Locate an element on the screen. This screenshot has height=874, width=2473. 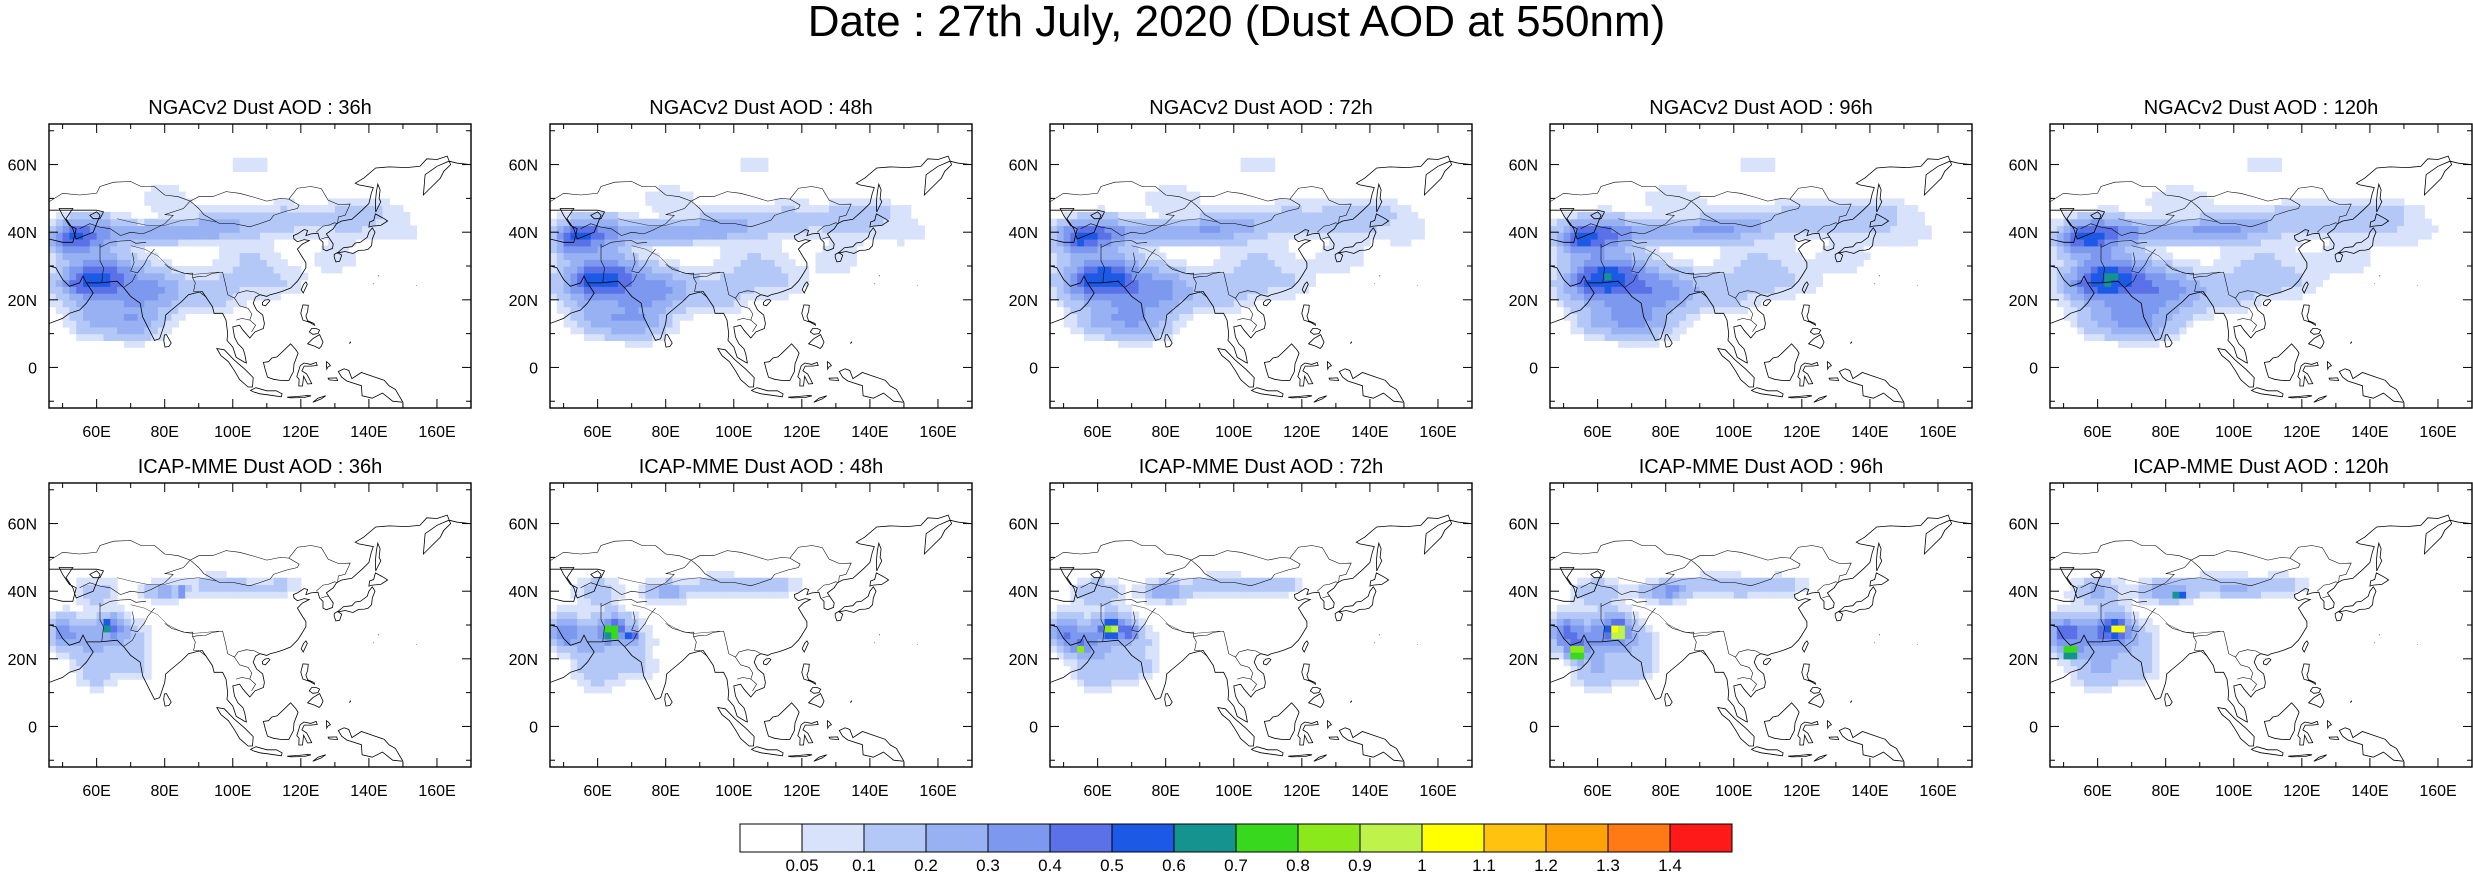
panel-title: NGACv2 Dust AOD : 72h is located at coordinates (1260, 108).